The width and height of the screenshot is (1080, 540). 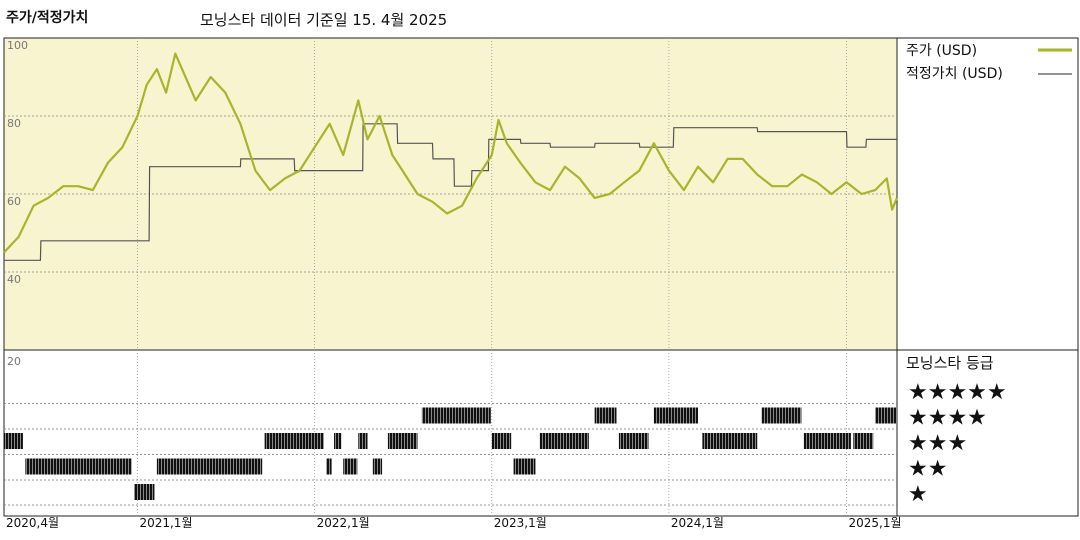 What do you see at coordinates (17, 45) in the screenshot?
I see `y-tick-label: 100` at bounding box center [17, 45].